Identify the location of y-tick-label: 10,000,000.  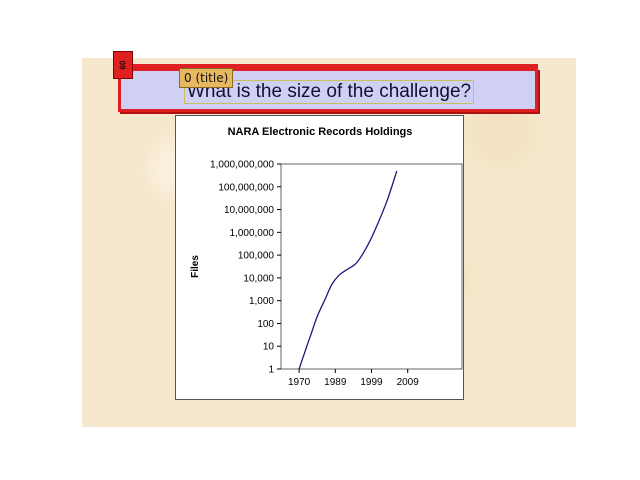
(249, 210).